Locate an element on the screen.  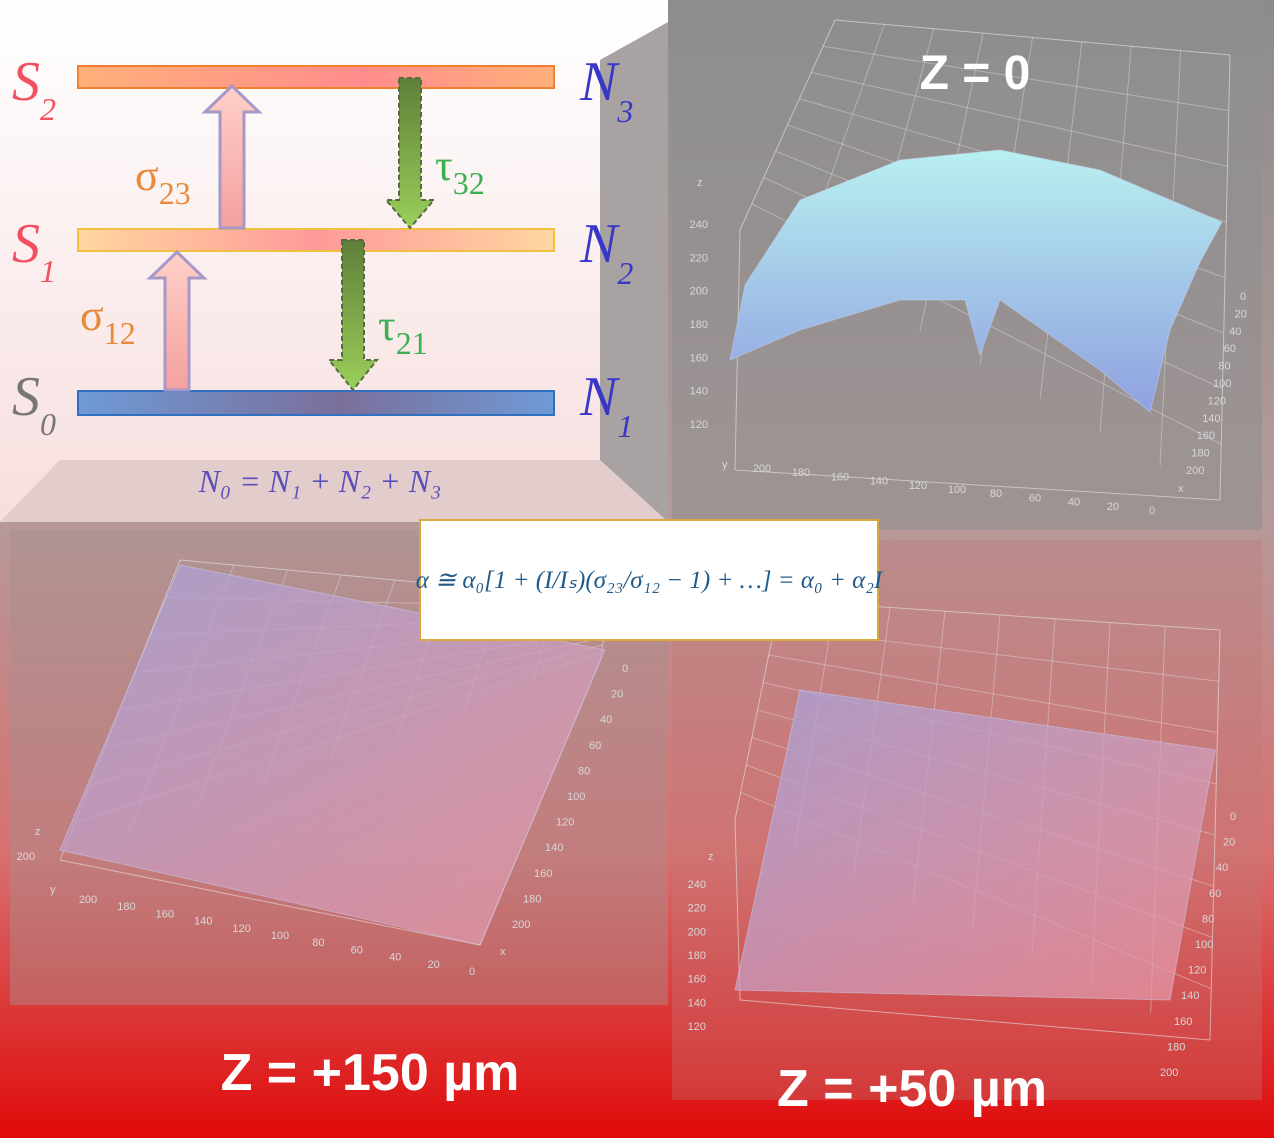
state: S is located at coordinates (26, 244).